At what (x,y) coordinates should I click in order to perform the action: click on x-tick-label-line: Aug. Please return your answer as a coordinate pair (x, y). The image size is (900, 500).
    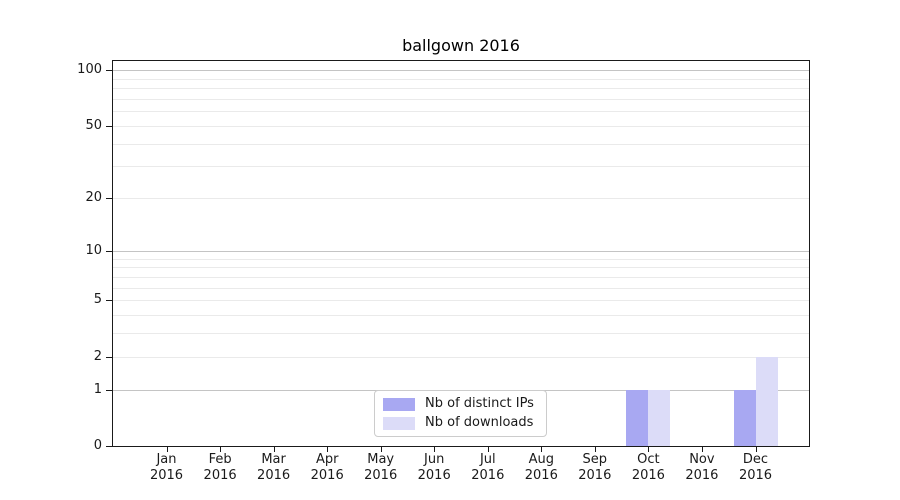
    Looking at the image, I should click on (541, 459).